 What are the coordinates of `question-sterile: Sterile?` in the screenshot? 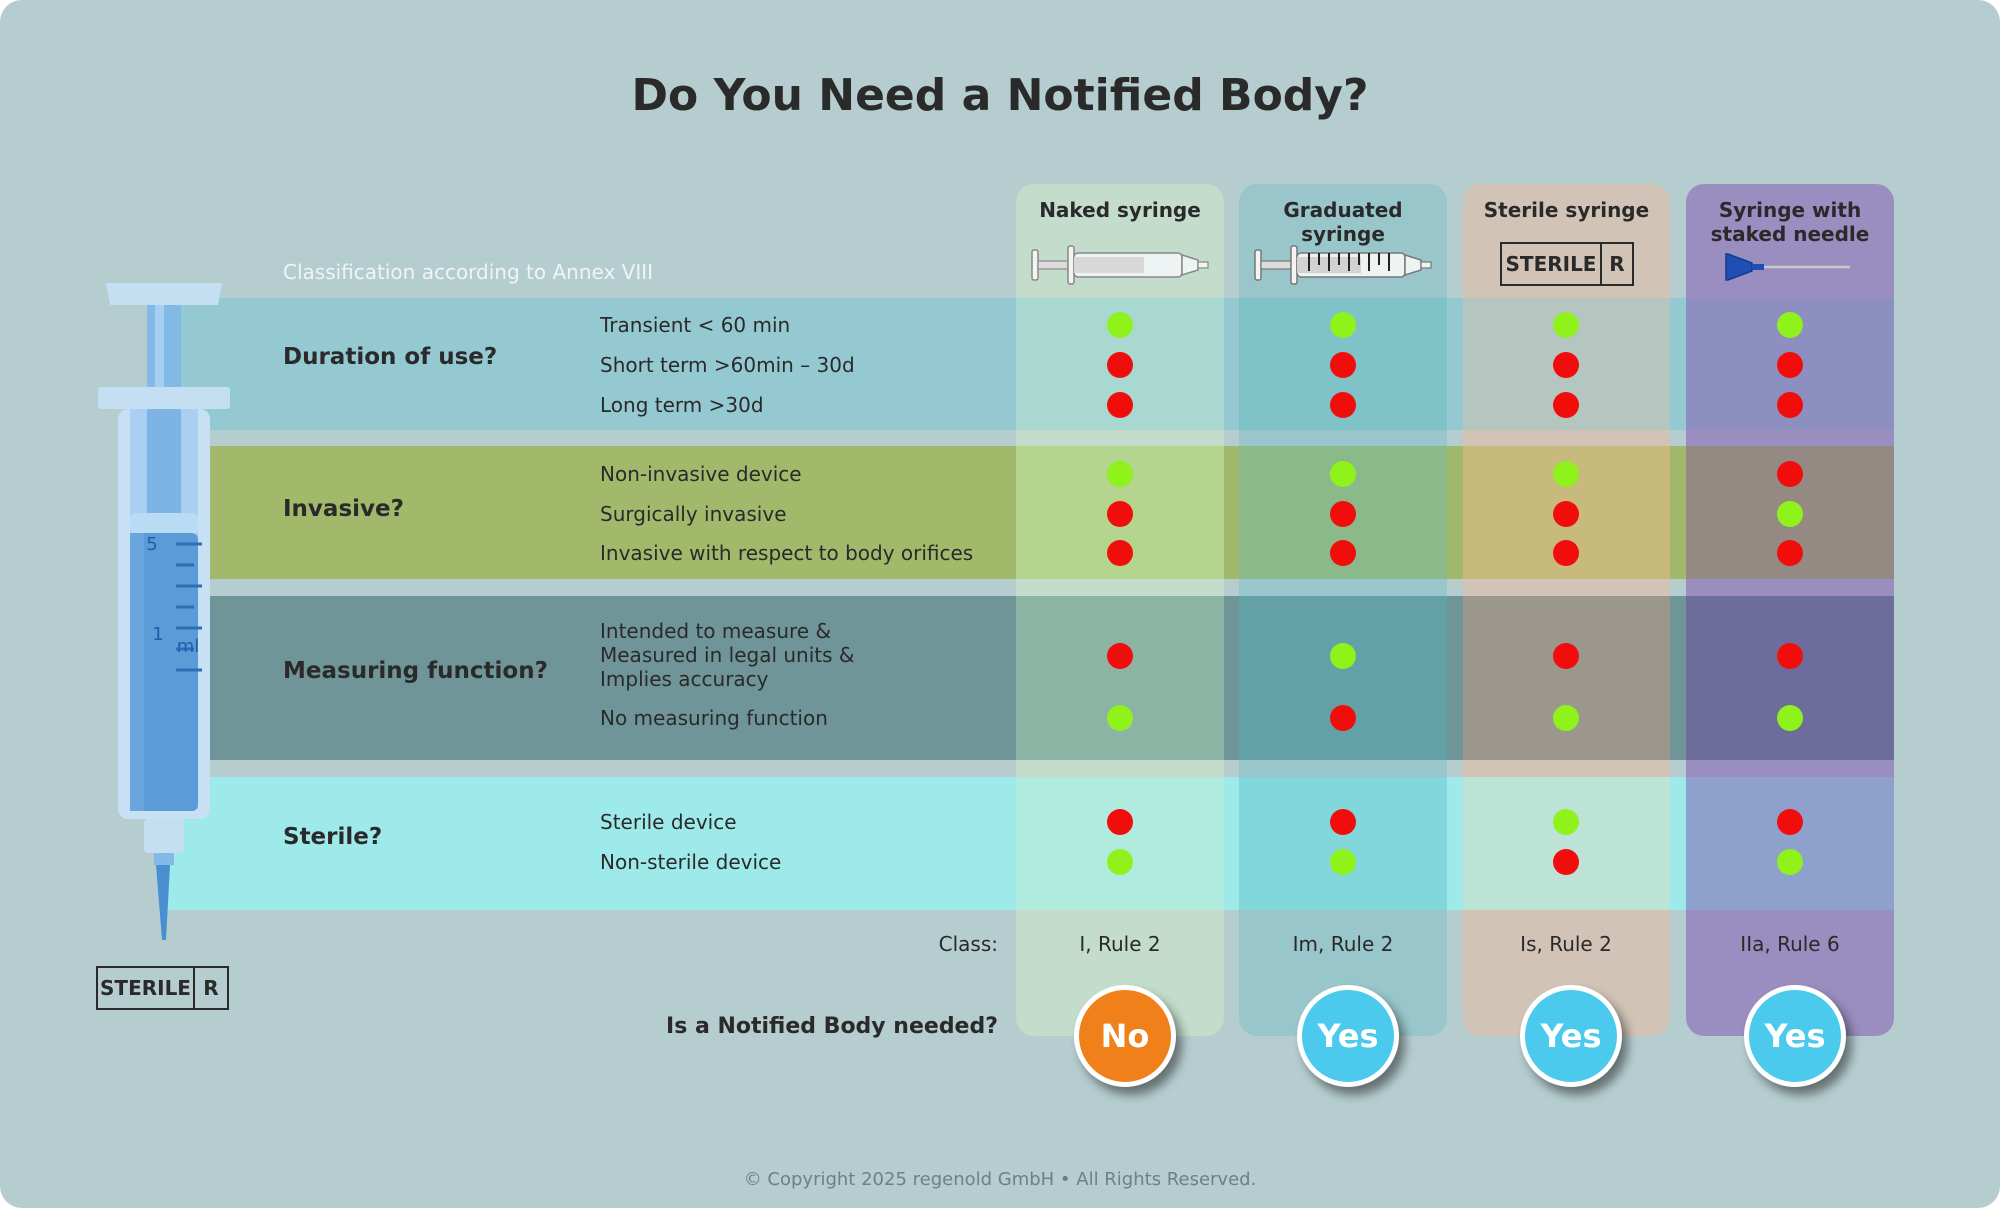 It's located at (333, 837).